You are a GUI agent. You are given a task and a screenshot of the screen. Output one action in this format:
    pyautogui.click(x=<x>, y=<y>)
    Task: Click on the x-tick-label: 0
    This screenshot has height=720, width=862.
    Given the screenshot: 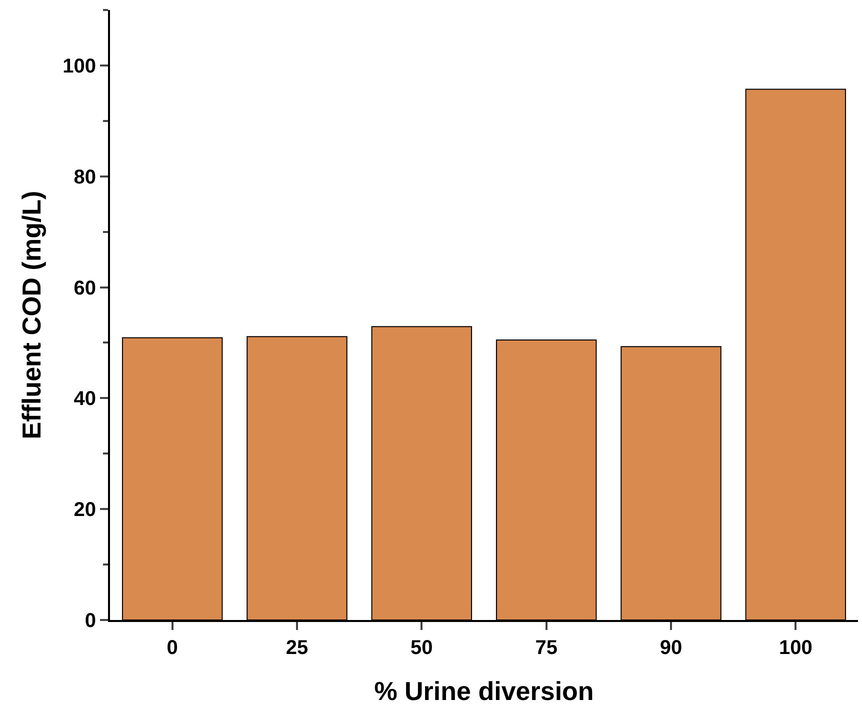 What is the action you would take?
    pyautogui.click(x=172, y=648)
    